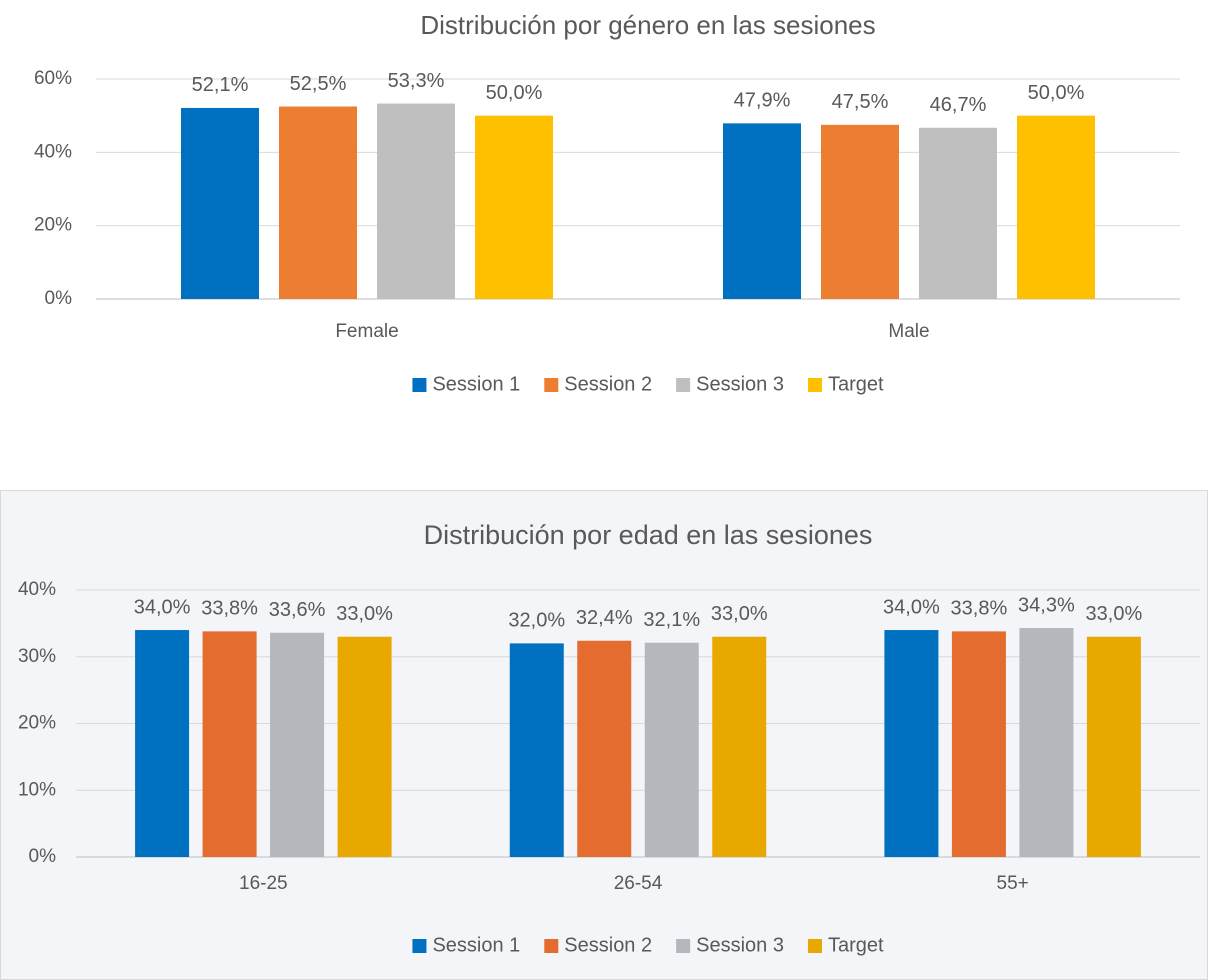 The width and height of the screenshot is (1208, 980). Describe the element at coordinates (53, 78) in the screenshot. I see `y-tick-label: 60%` at that location.